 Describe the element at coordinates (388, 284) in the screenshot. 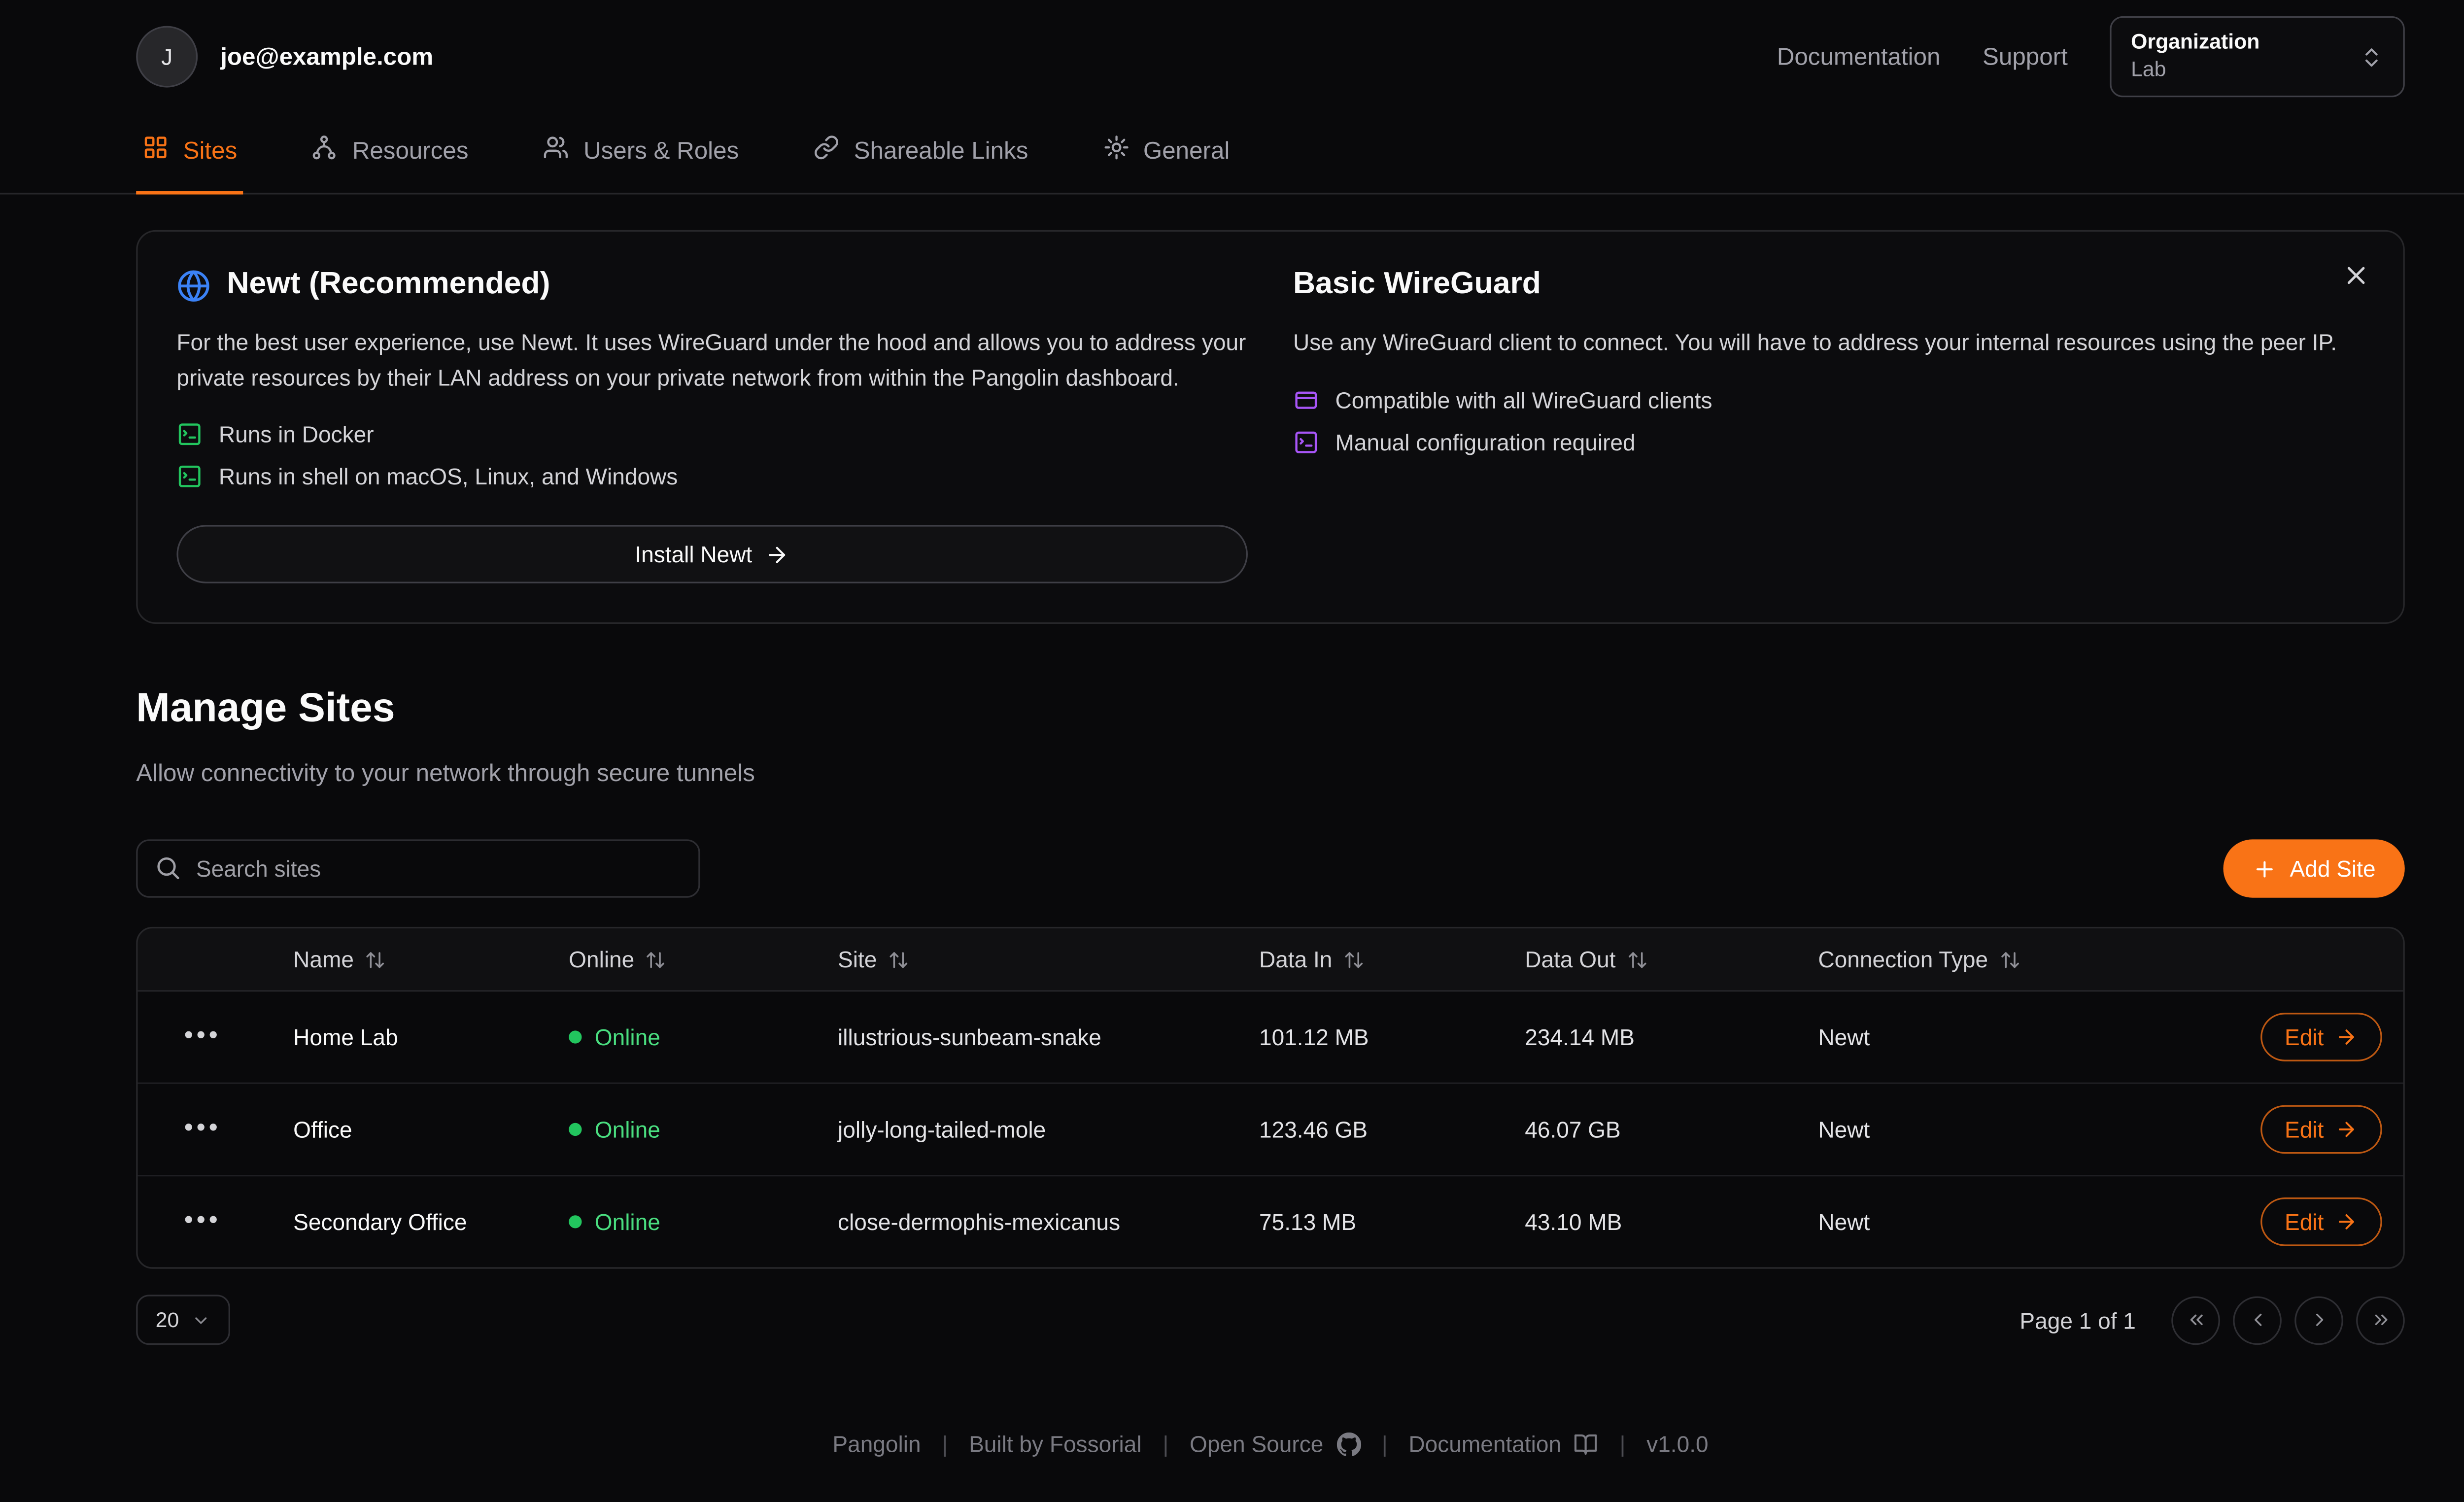

I see `newt-title: Newt (Recommended)` at that location.